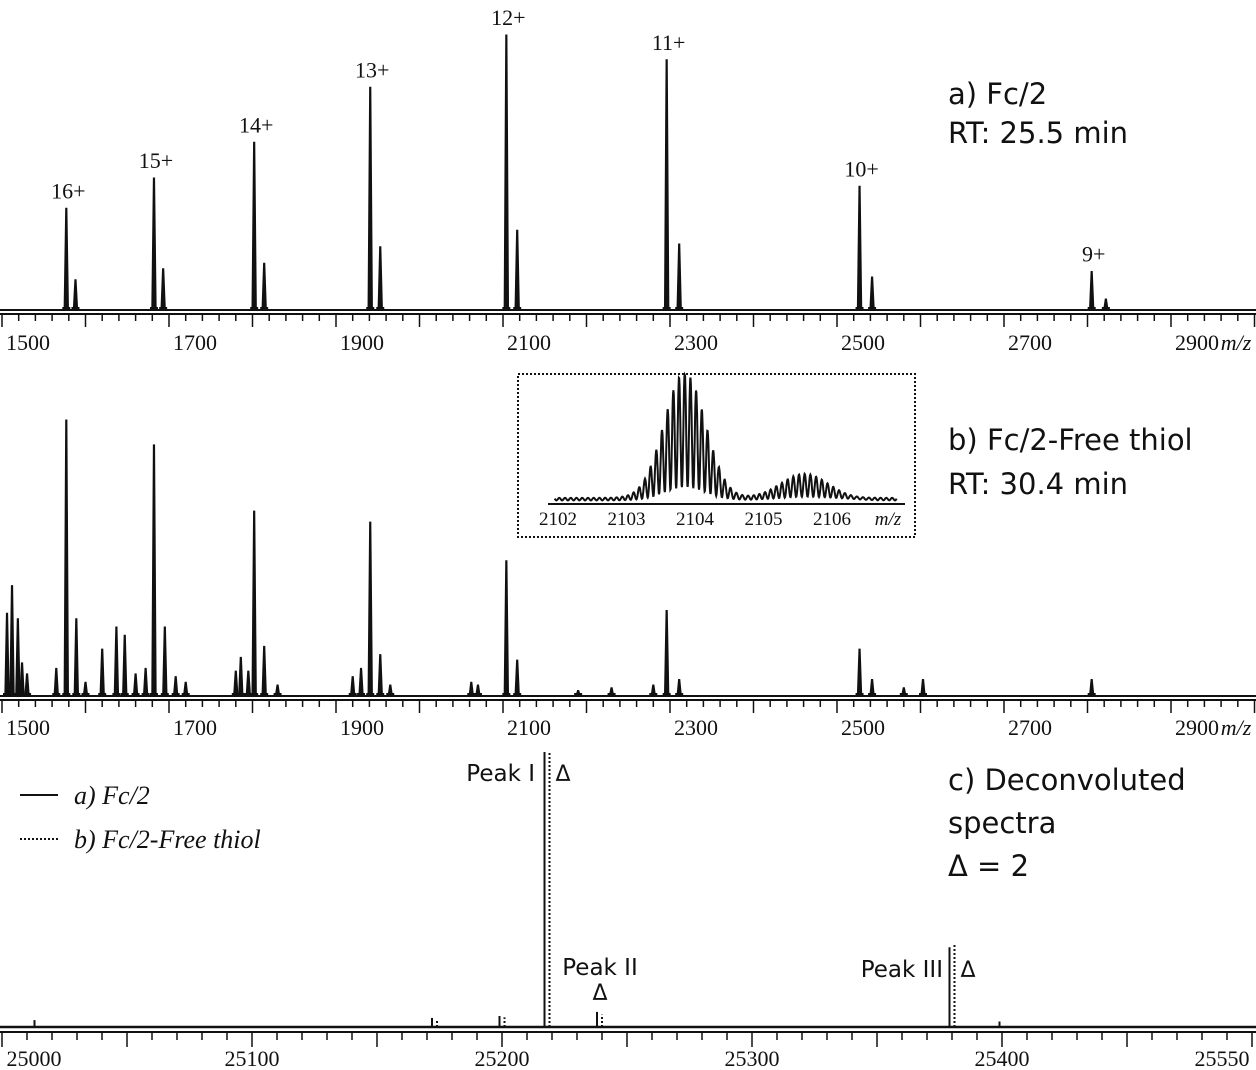 The width and height of the screenshot is (1256, 1070). Describe the element at coordinates (863, 342) in the screenshot. I see `panel-a-x-tick-label: 2500` at that location.